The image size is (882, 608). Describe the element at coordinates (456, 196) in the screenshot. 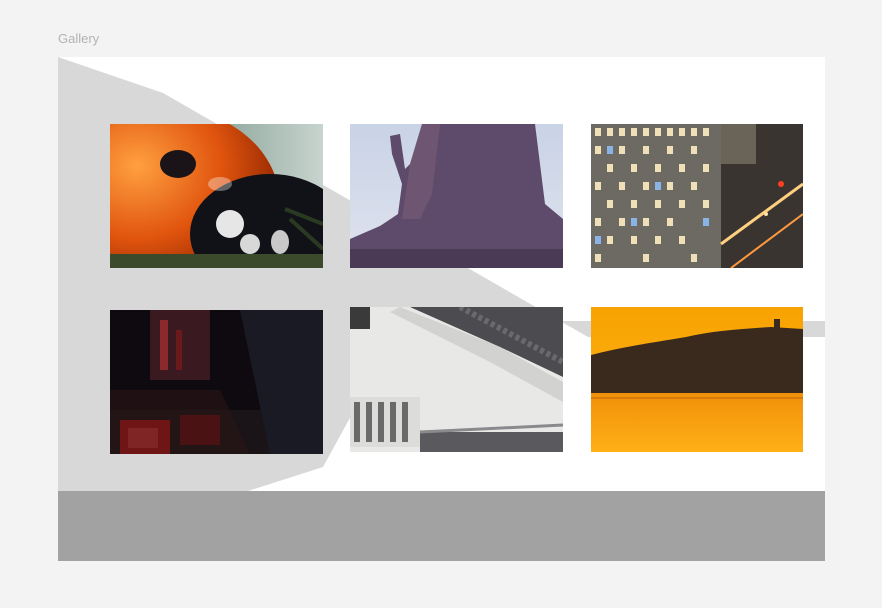

I see `gallery-image-butte` at that location.